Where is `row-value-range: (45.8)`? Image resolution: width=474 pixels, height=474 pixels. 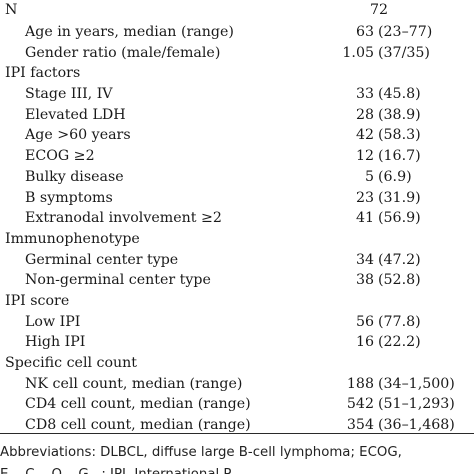 row-value-range: (45.8) is located at coordinates (399, 94).